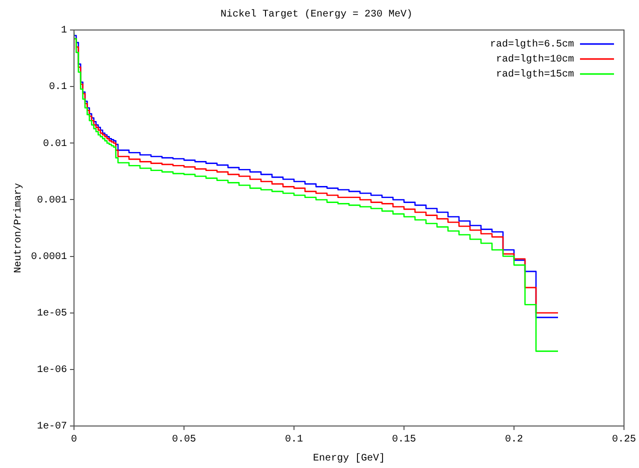  I want to click on x-tick-label: 0.2, so click(514, 440).